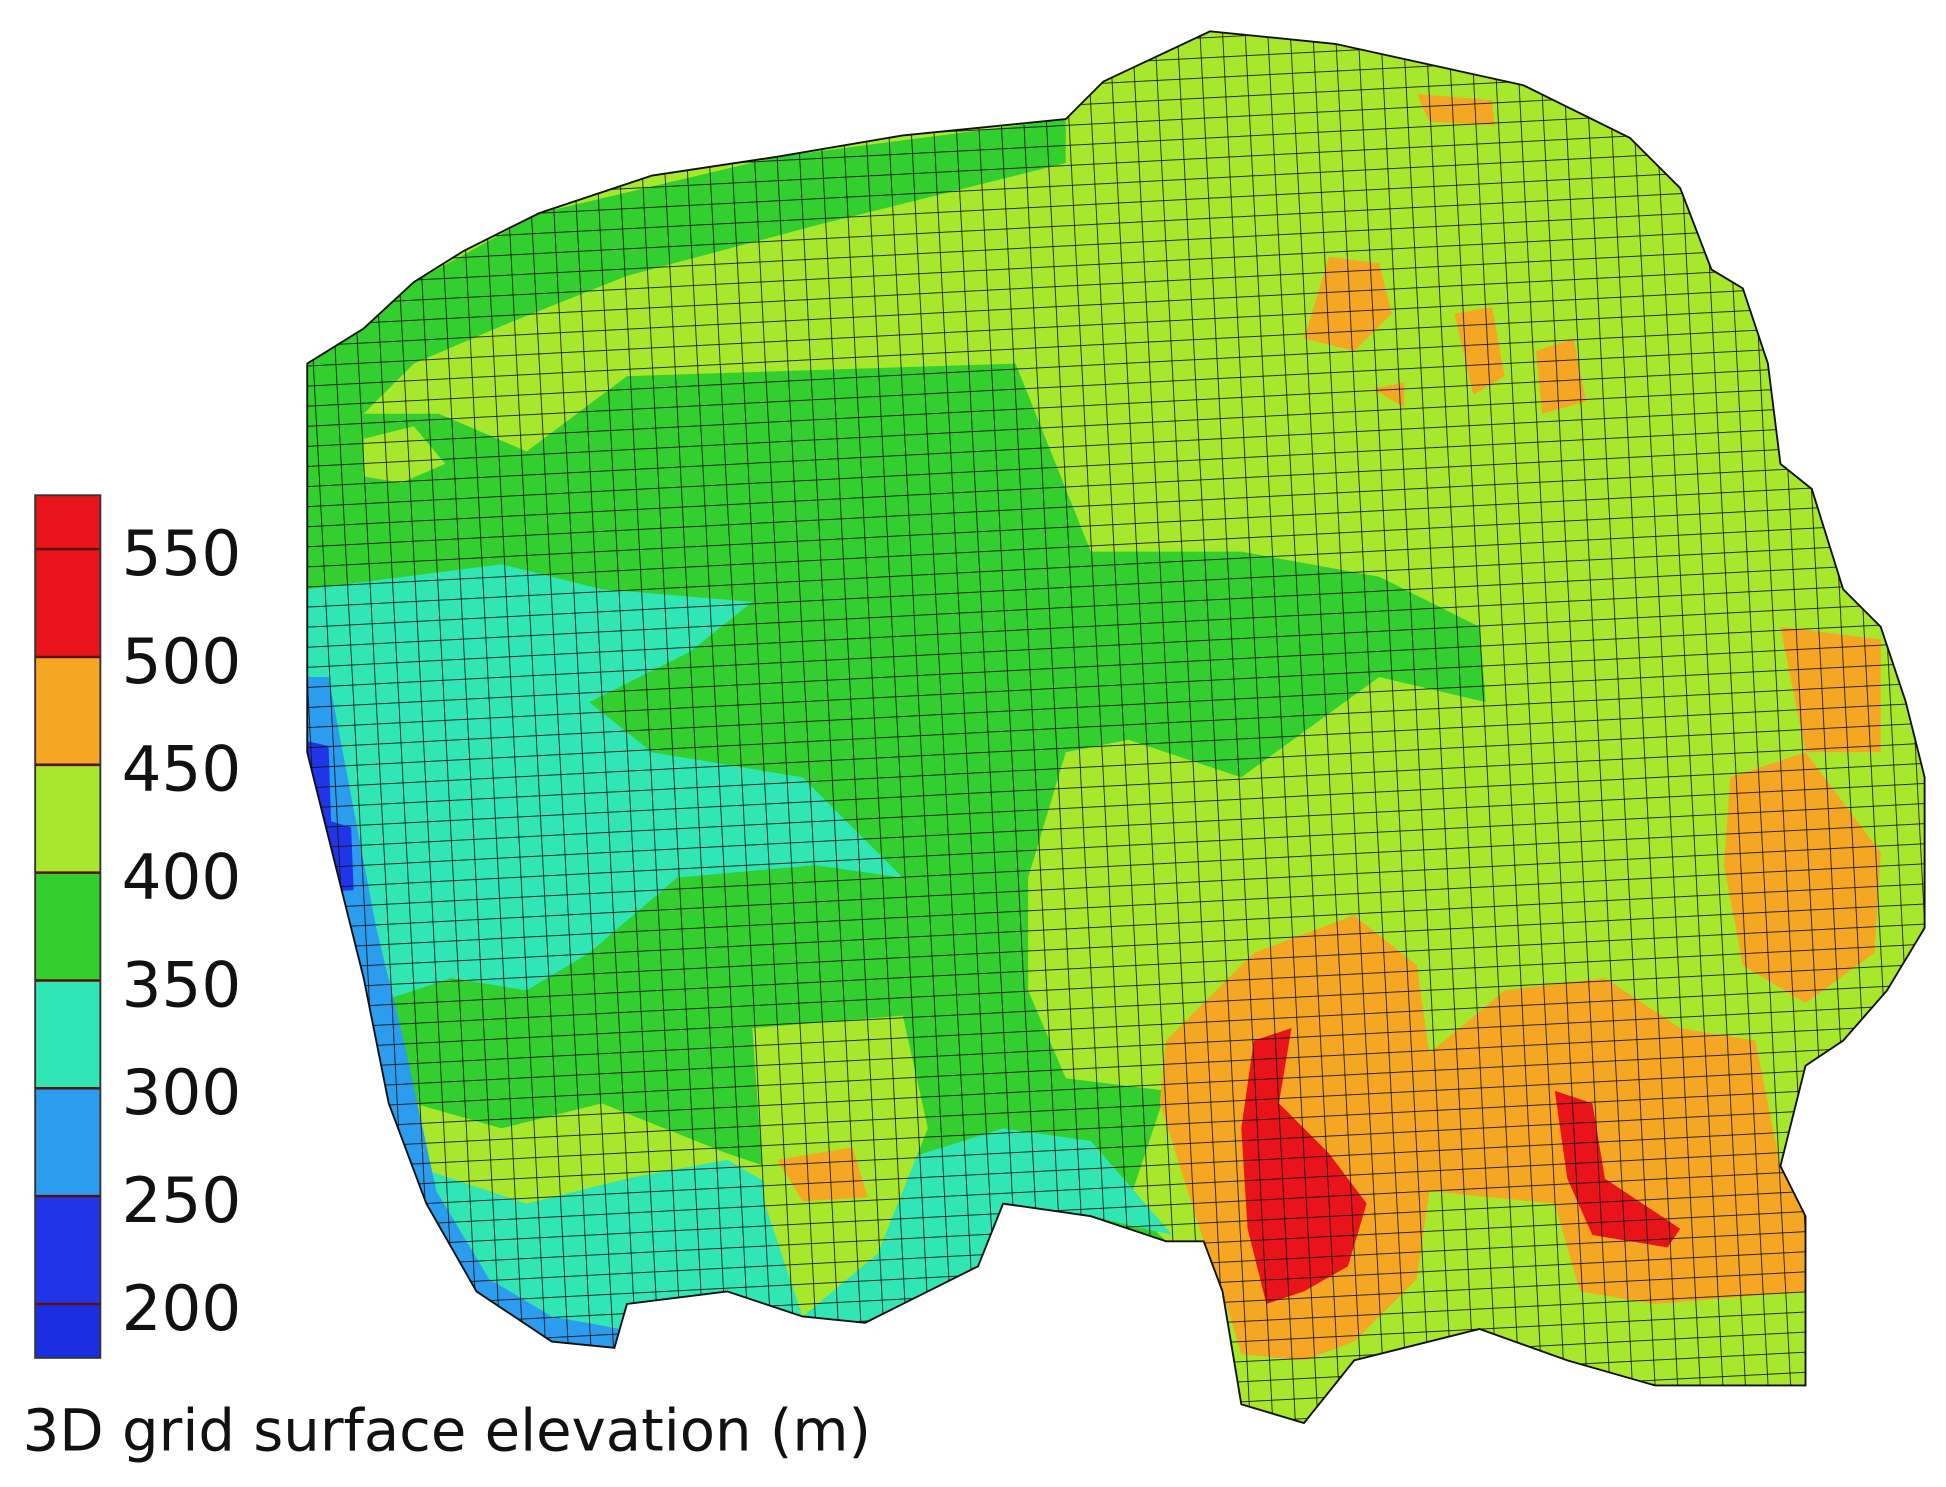  I want to click on colorbar-tick-label: 250, so click(182, 1200).